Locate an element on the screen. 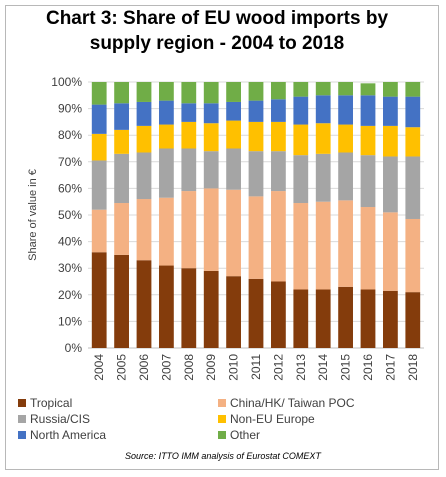 Image resolution: width=446 pixels, height=477 pixels. bar-segment-north-america-2006 is located at coordinates (144, 113).